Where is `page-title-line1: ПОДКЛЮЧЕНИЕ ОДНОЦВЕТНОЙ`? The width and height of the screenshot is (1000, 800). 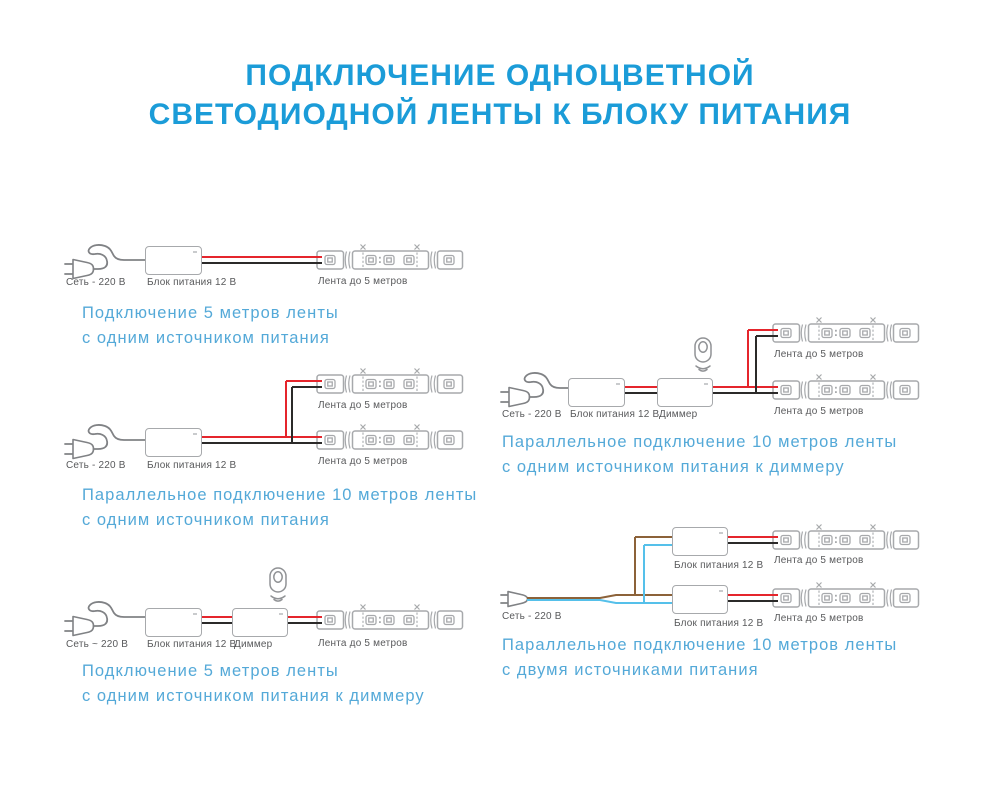 page-title-line1: ПОДКЛЮЧЕНИЕ ОДНОЦВЕТНОЙ is located at coordinates (500, 75).